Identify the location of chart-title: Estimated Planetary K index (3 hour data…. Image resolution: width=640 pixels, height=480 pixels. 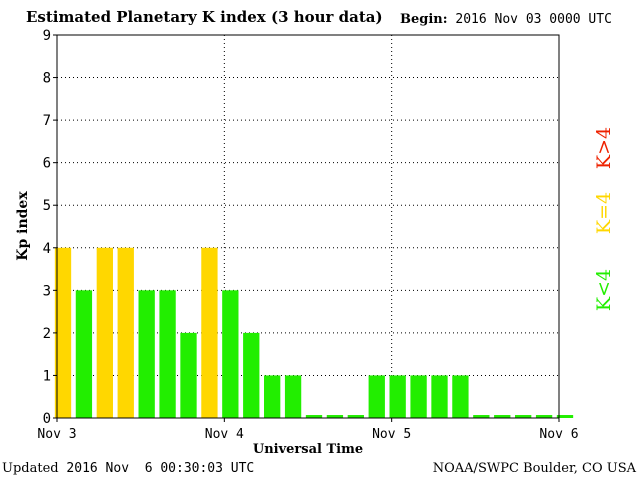
(204, 17).